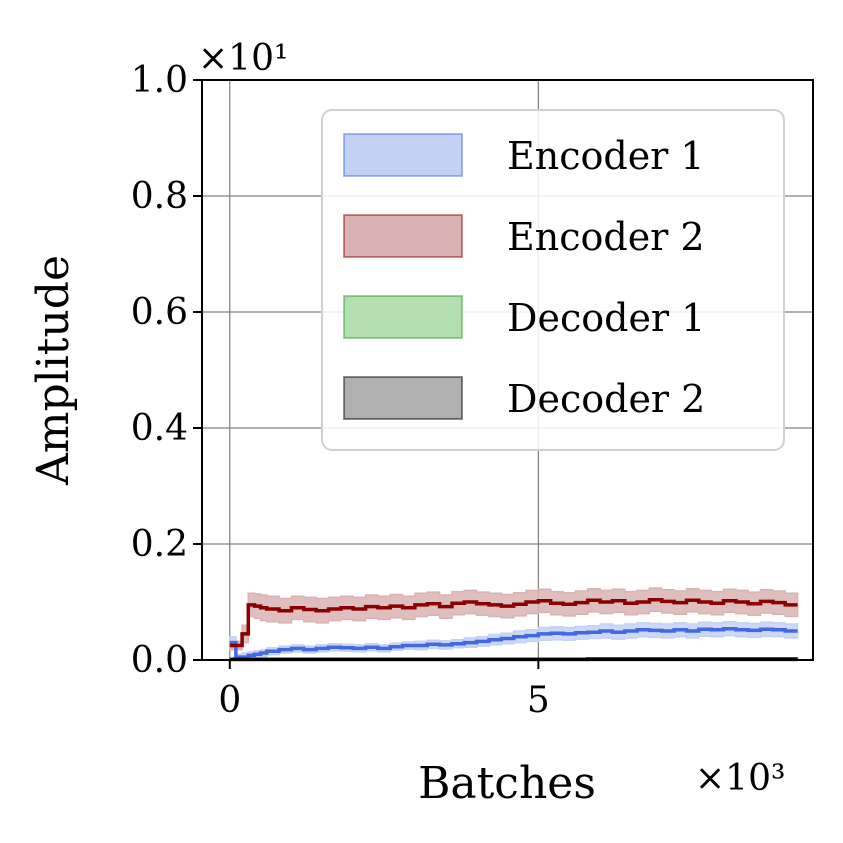  What do you see at coordinates (606, 156) in the screenshot?
I see `legend-label-encoder-1: Encoder 1` at bounding box center [606, 156].